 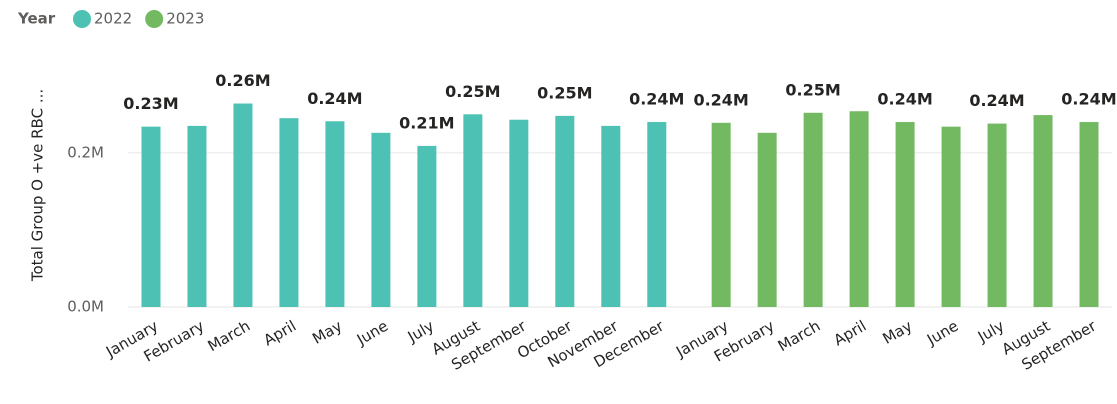 What do you see at coordinates (113, 19) in the screenshot?
I see `legend-label: 2022` at bounding box center [113, 19].